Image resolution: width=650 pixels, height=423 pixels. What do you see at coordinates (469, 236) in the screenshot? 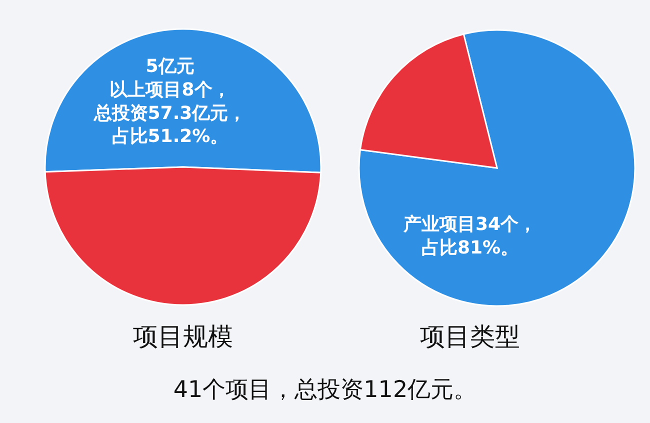
I see `data-label: 产业项目34个，占比81%。` at bounding box center [469, 236].